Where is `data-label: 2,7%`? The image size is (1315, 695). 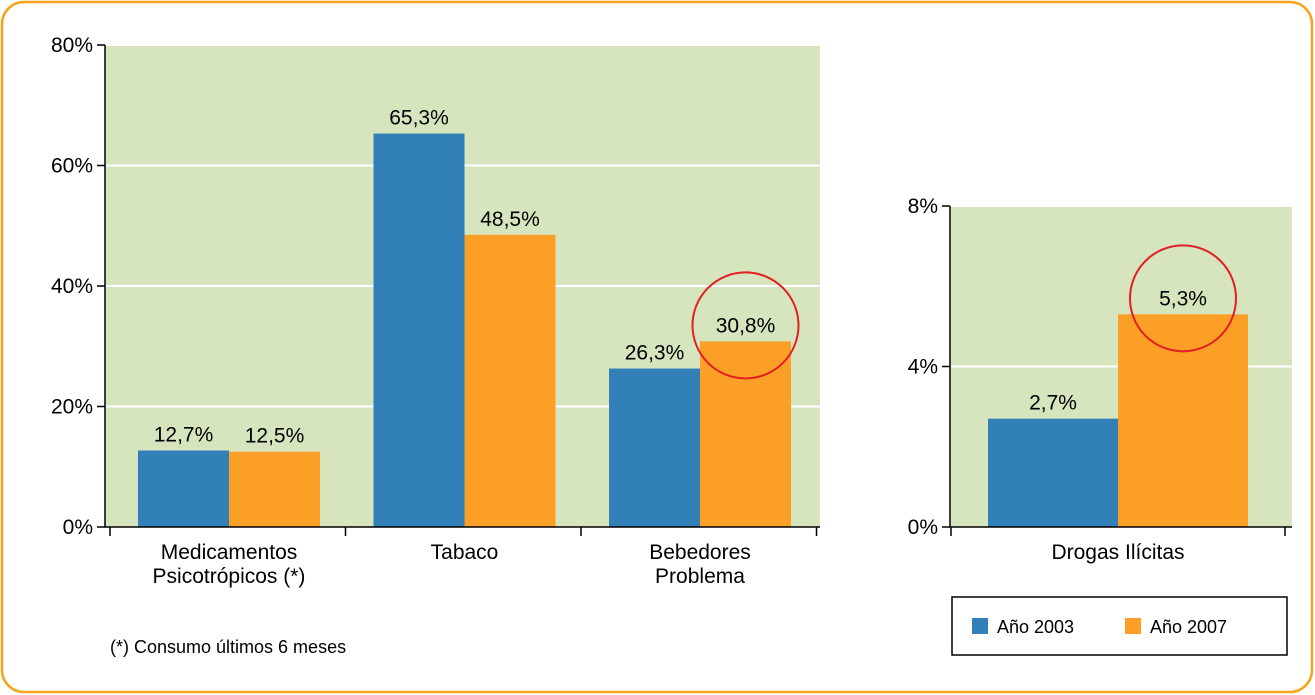 data-label: 2,7% is located at coordinates (1053, 403).